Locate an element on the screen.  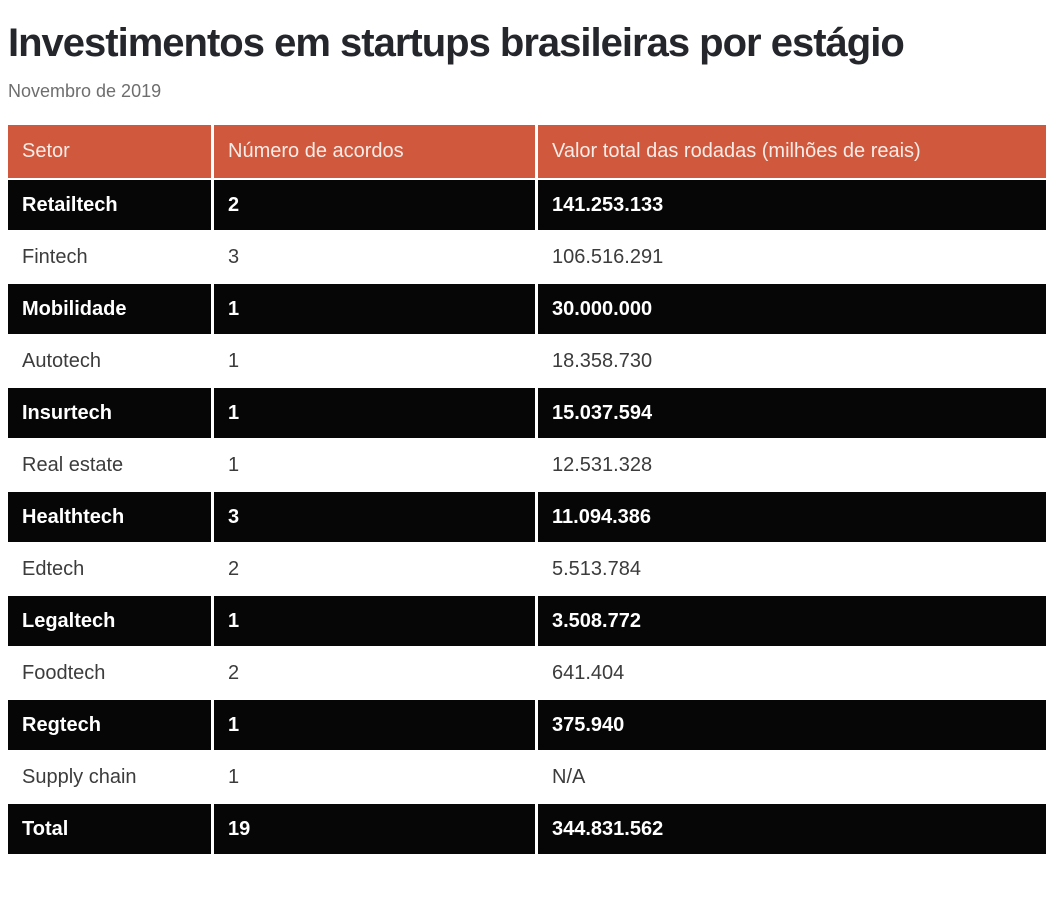
sector-cell: Insurtech is located at coordinates (111, 414).